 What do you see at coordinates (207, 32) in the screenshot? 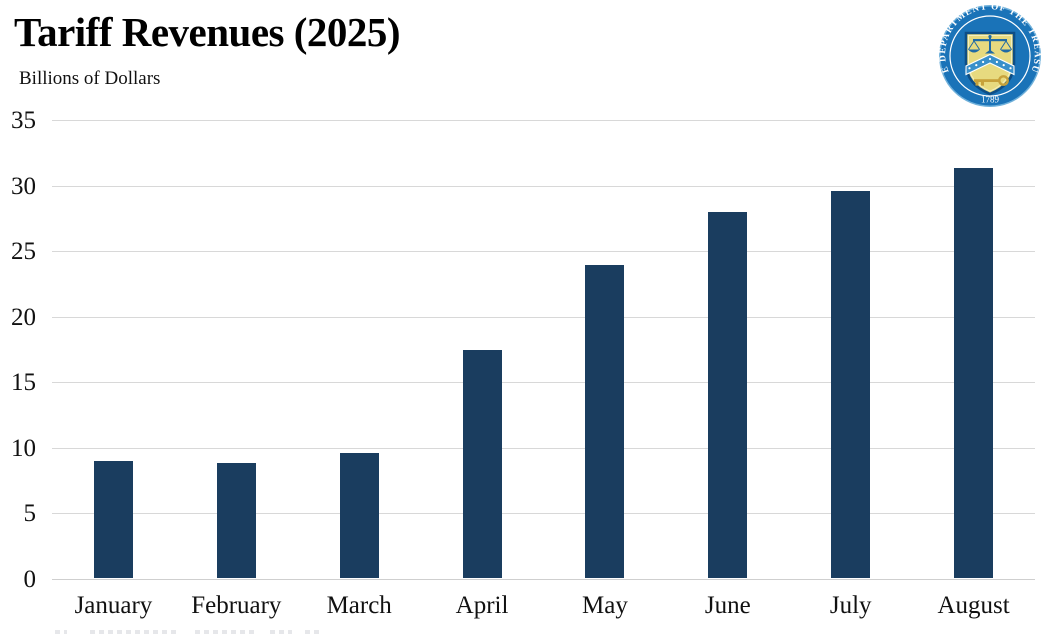
I see `chart-title: Tariff Revenues (2025)` at bounding box center [207, 32].